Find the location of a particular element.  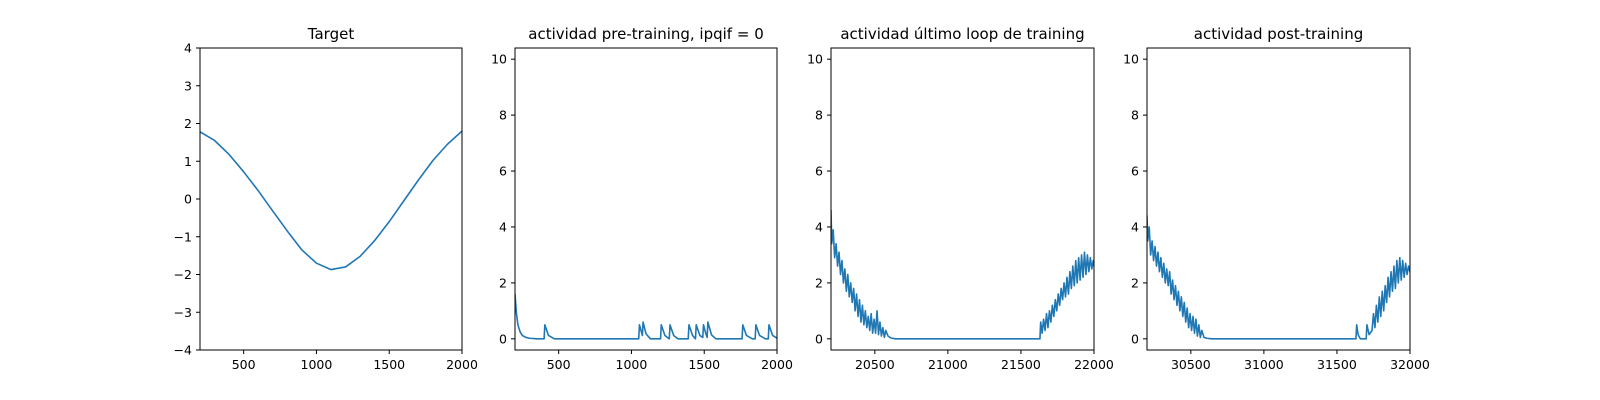

y-tick-label: −3 is located at coordinates (183, 312).